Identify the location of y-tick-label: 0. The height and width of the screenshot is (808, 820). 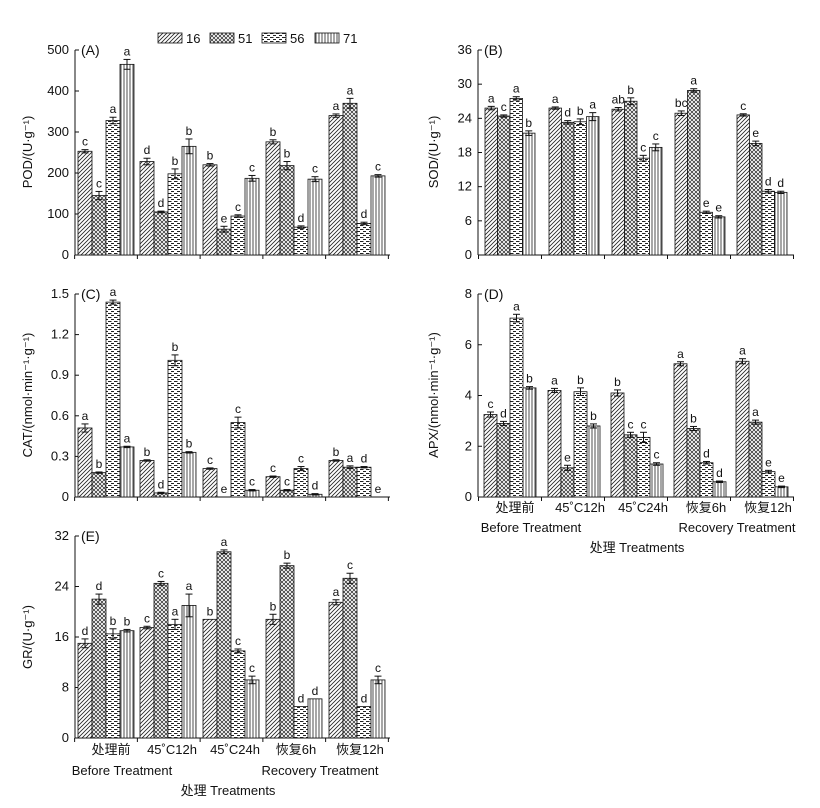
(65, 737).